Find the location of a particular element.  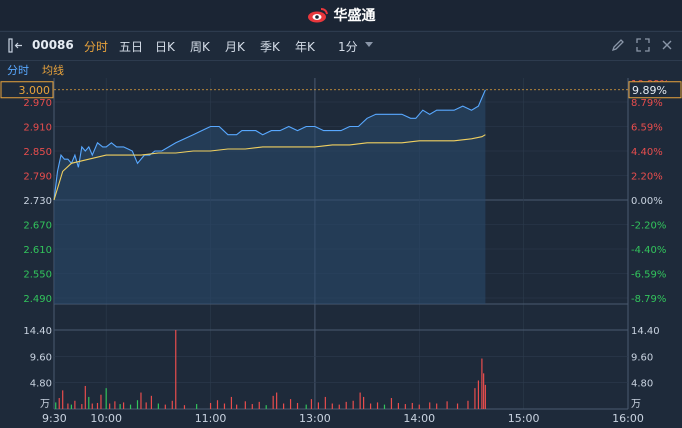

current-price-label: 3.000 is located at coordinates (35, 90).